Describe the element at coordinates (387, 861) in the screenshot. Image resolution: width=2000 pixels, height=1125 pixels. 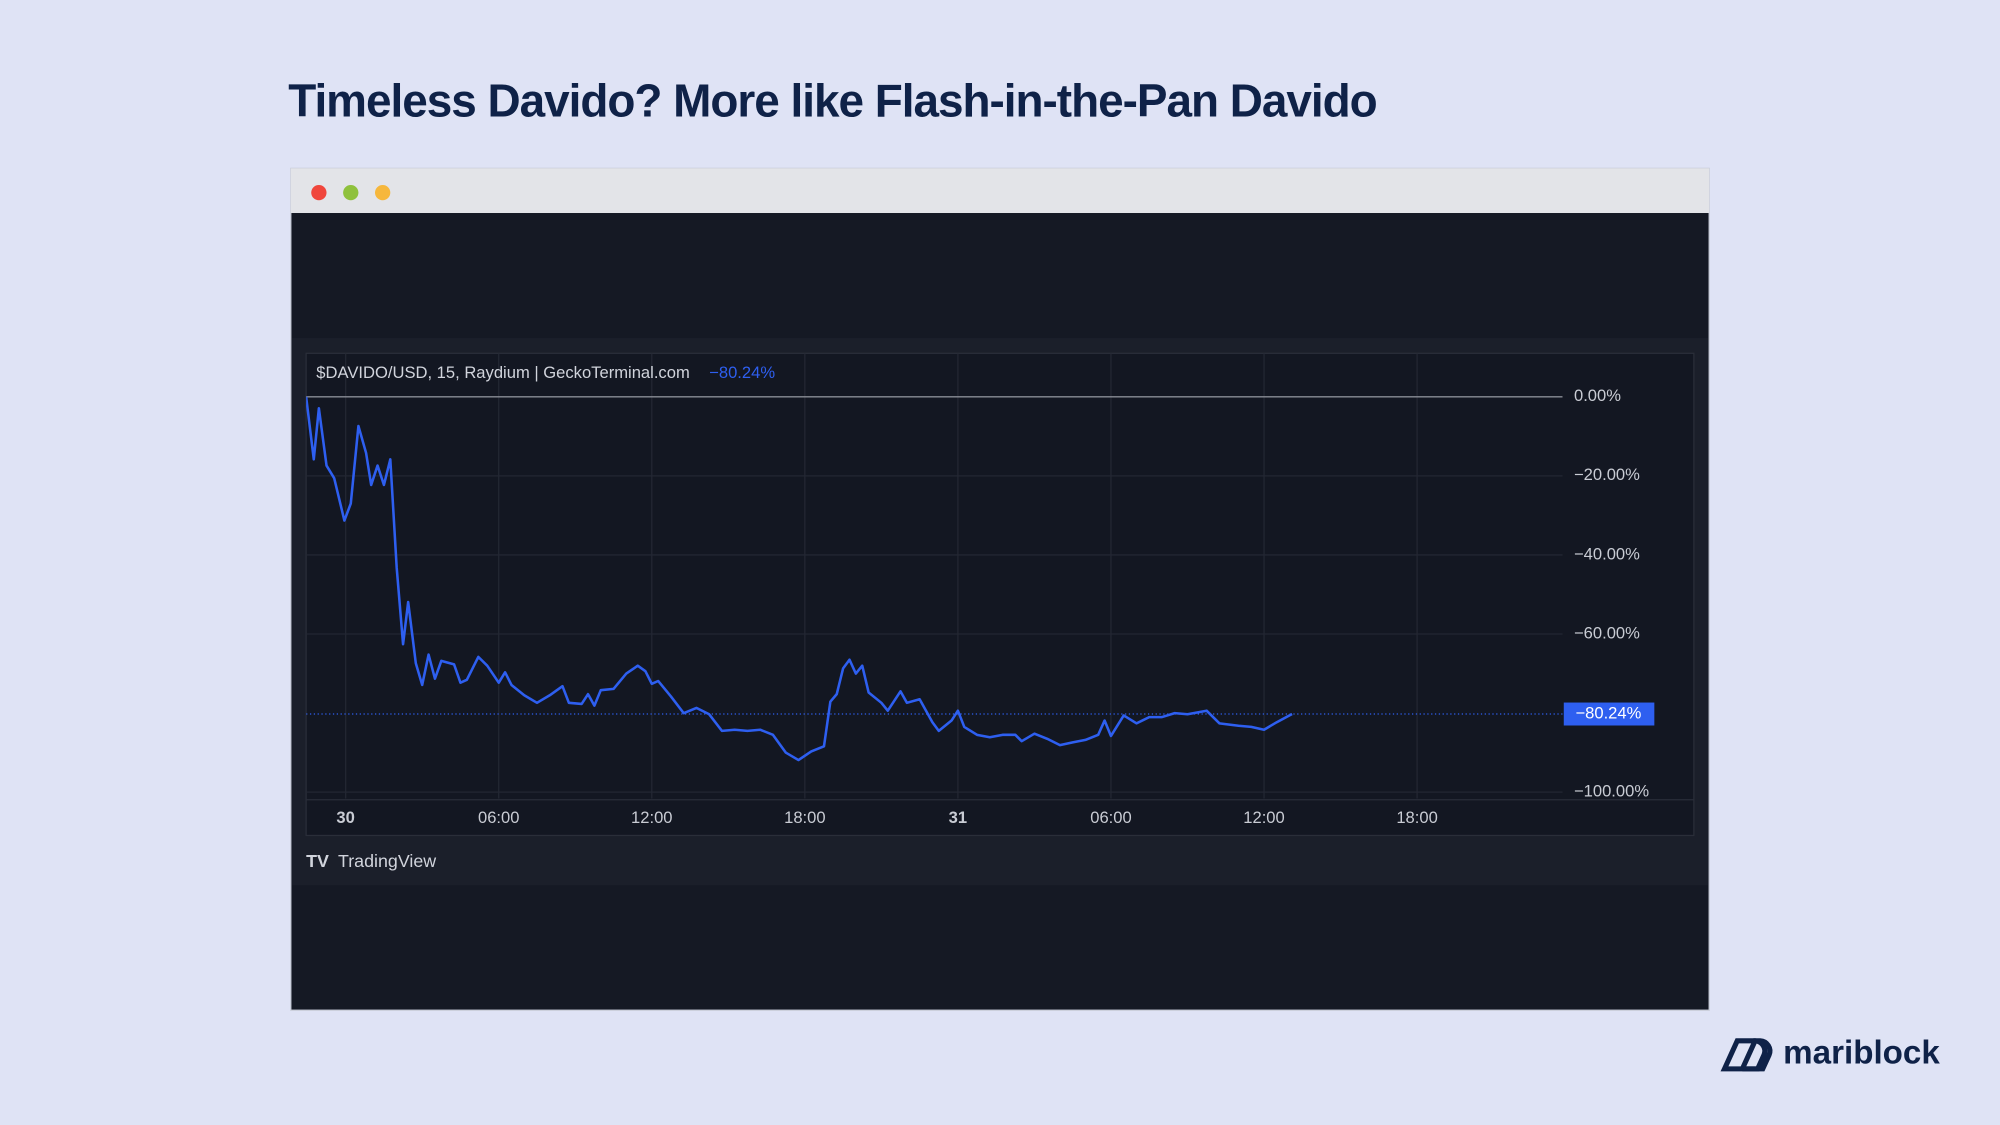
I see `tradingview-label: TradingView` at that location.